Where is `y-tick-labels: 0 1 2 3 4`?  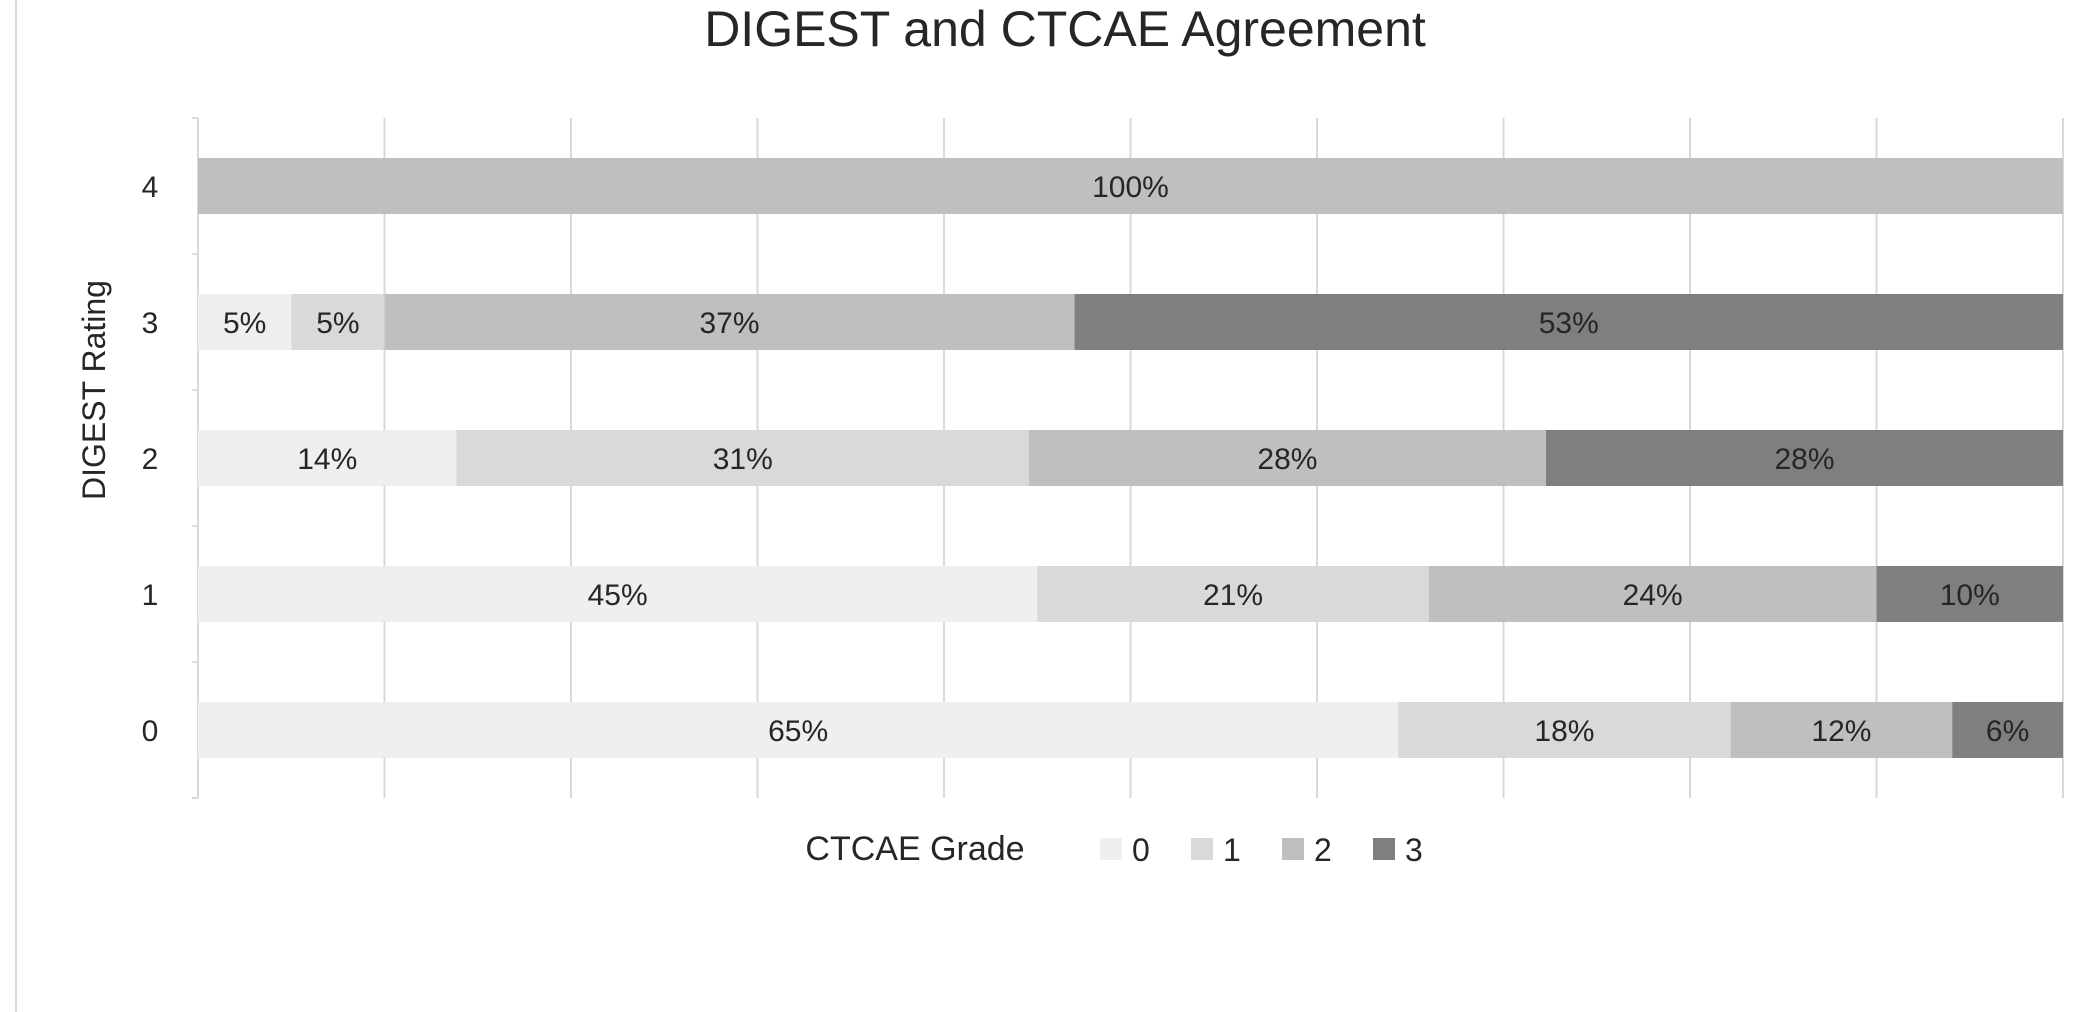
y-tick-labels: 0 1 2 3 4 is located at coordinates (150, 459).